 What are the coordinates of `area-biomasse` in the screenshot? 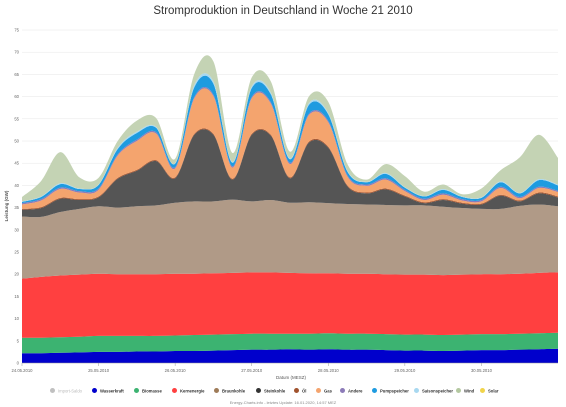 It's located at (290, 343).